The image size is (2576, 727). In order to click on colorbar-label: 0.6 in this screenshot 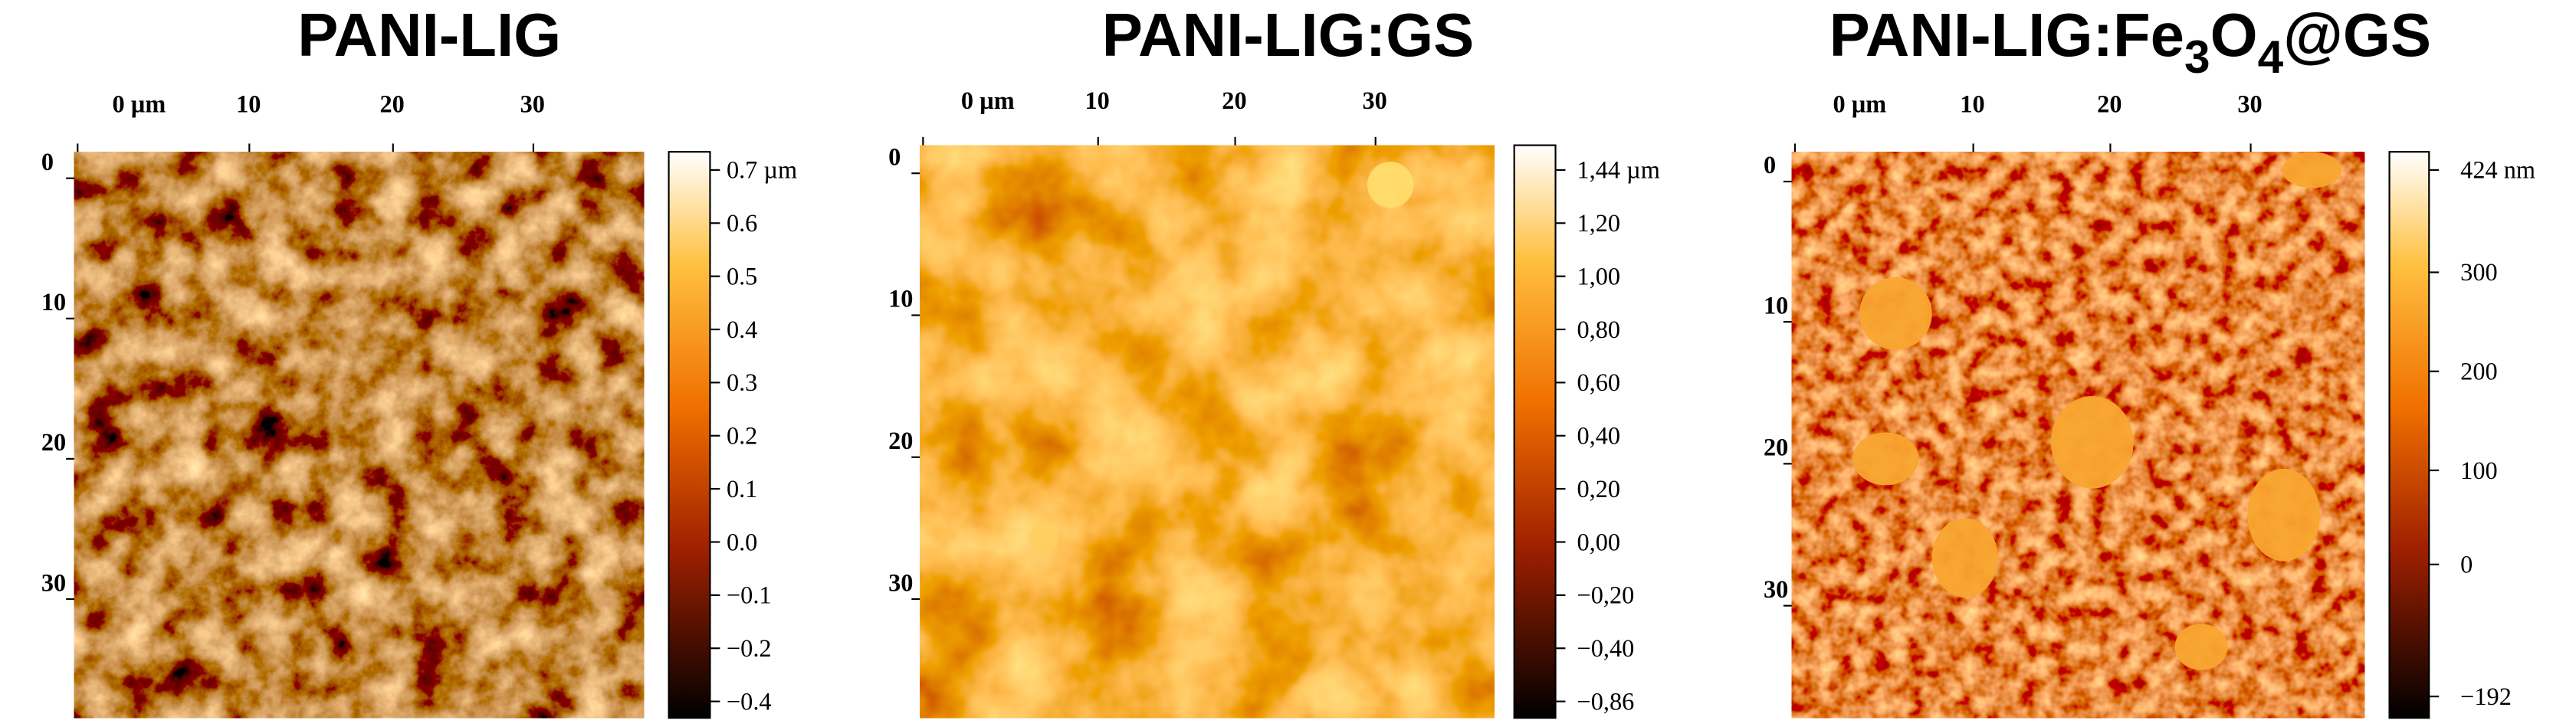, I will do `click(742, 223)`.